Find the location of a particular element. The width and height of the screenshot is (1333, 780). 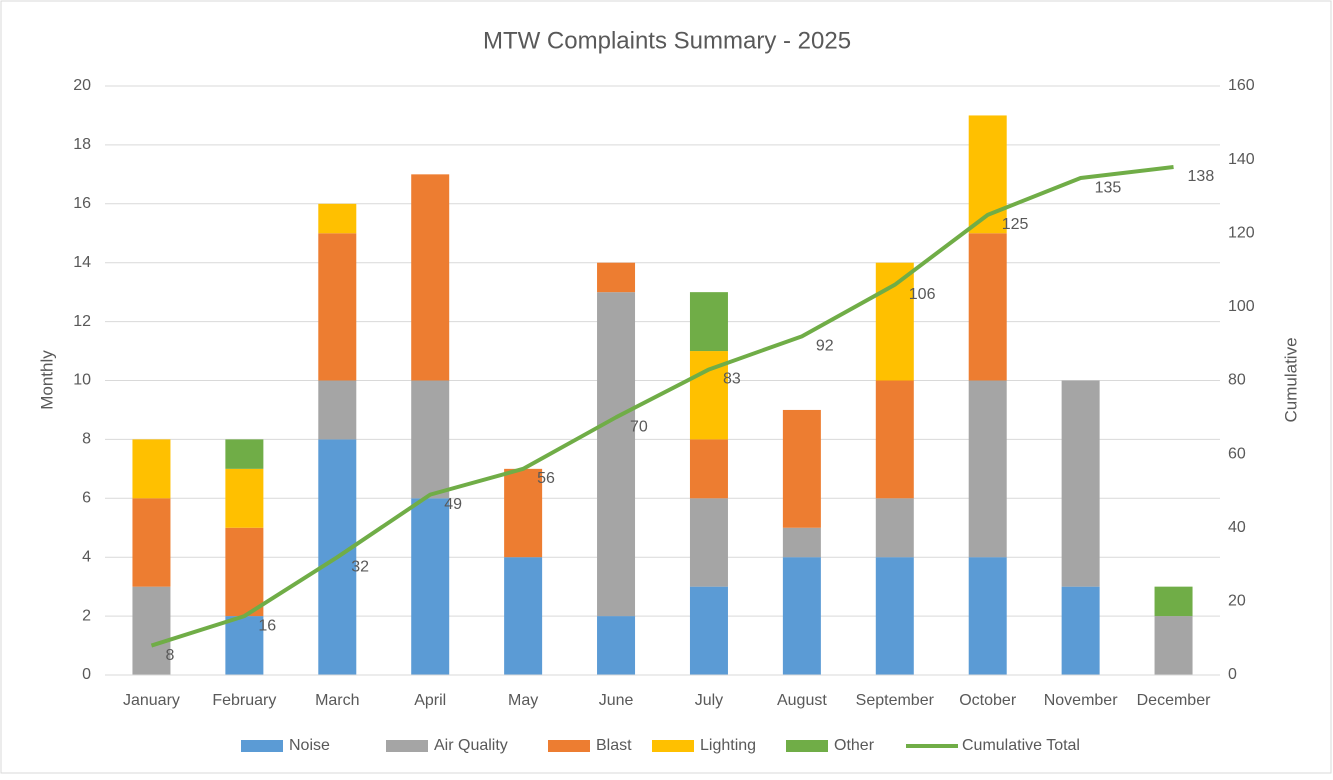

y-tick-label: 14 is located at coordinates (82, 262).